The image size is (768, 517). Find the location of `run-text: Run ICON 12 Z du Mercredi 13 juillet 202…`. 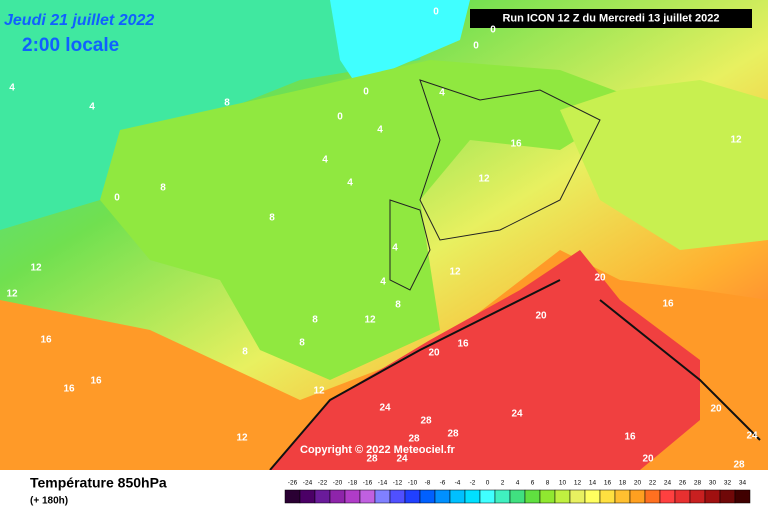

run-text: Run ICON 12 Z du Mercredi 13 juillet 202… is located at coordinates (610, 18).